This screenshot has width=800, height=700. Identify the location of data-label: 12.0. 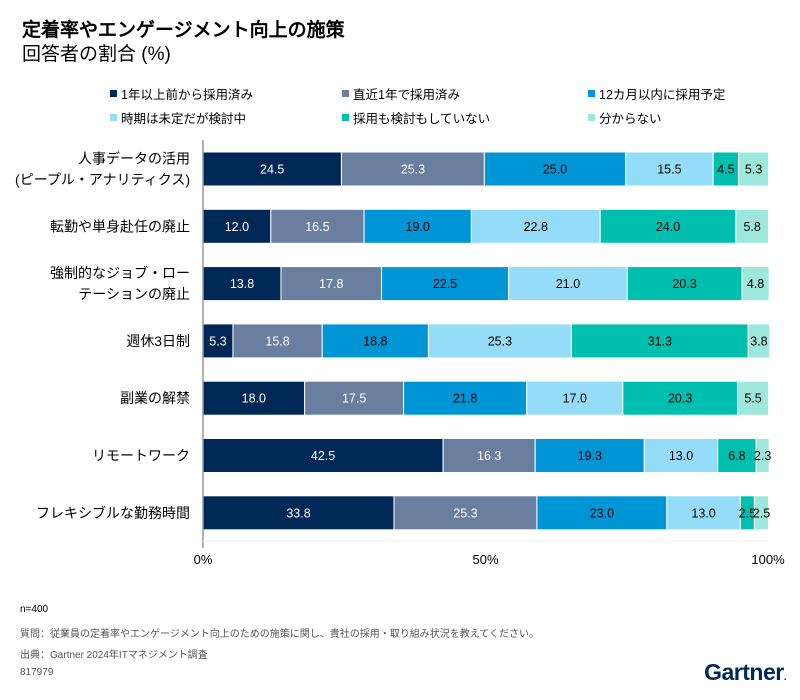
(237, 227).